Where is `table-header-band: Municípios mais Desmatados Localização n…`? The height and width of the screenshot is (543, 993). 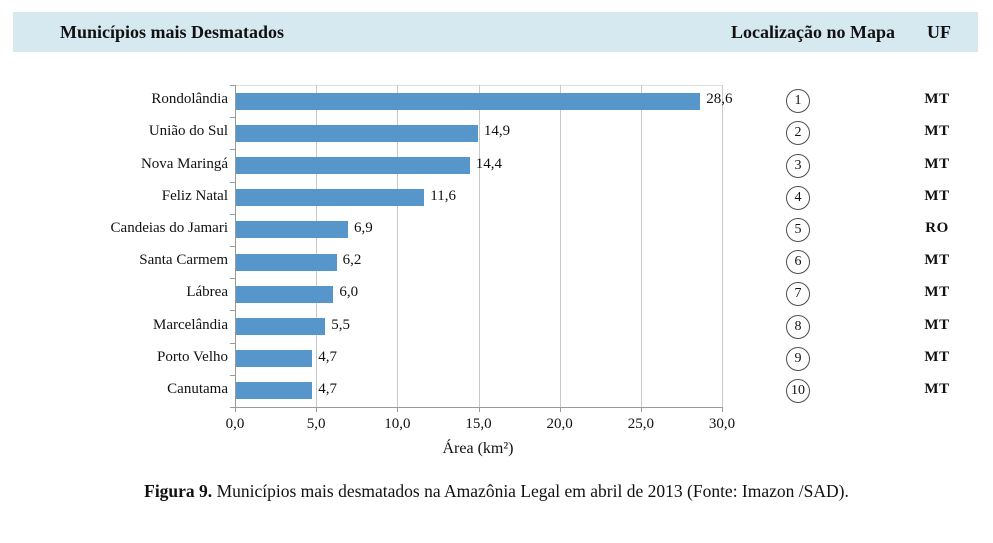
table-header-band: Municípios mais Desmatados Localização n… is located at coordinates (495, 32).